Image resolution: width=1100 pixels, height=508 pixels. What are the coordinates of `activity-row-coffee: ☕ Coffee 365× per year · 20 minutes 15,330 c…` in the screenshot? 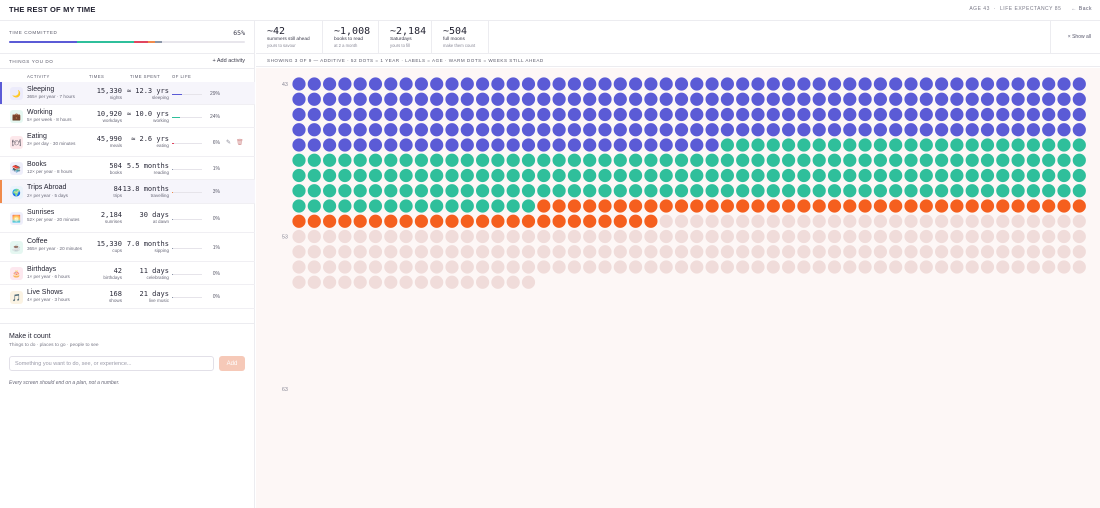 It's located at (127, 247).